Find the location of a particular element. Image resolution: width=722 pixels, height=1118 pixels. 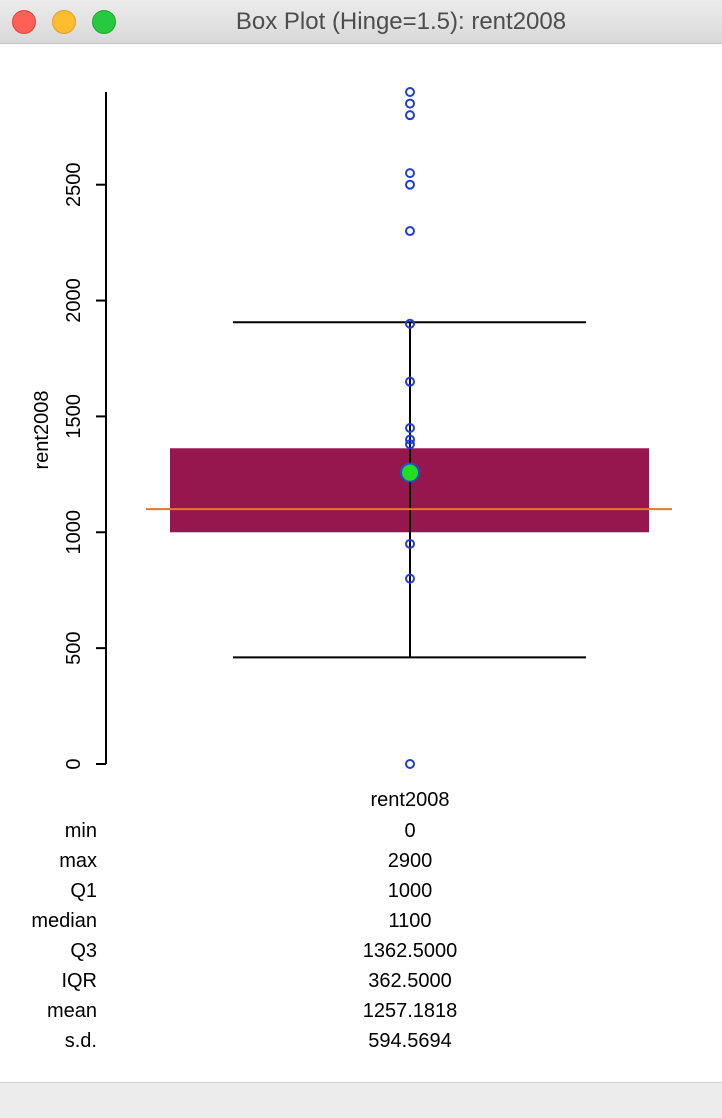

stat-label: max is located at coordinates (78, 861).